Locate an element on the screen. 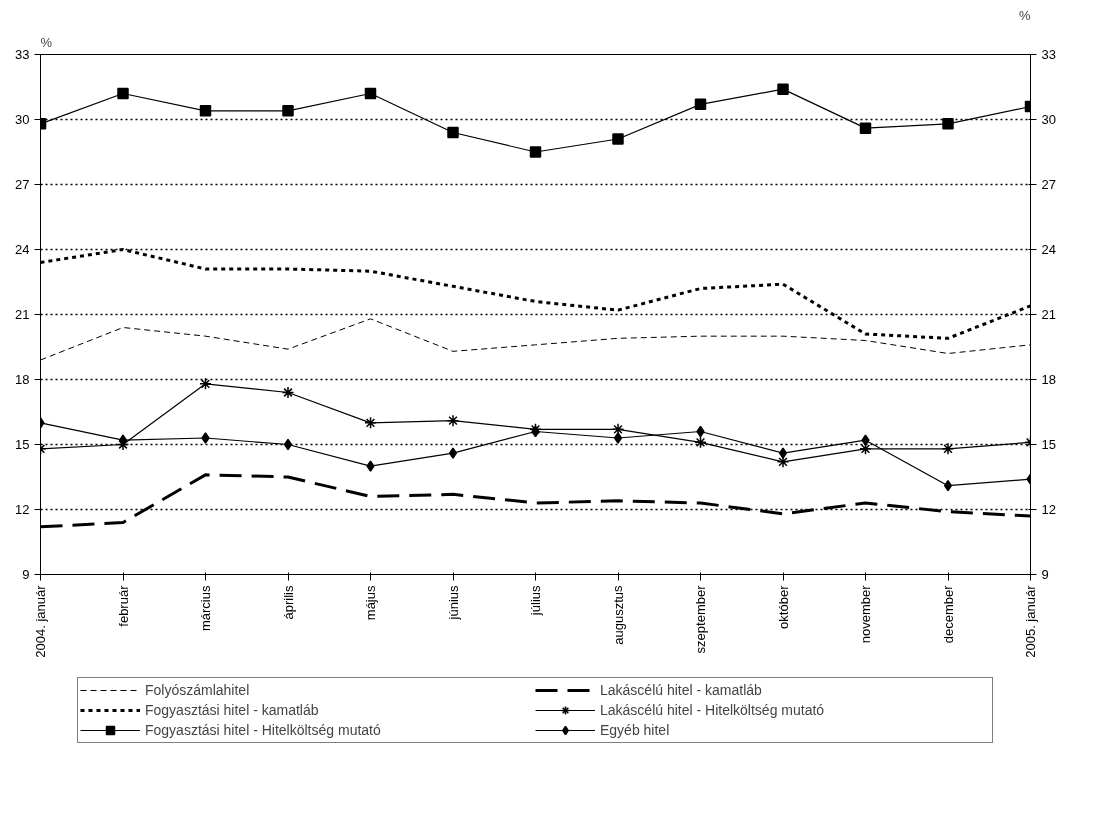 This screenshot has height=839, width=1099. legend-label: Folyószámlahitel is located at coordinates (198, 690).